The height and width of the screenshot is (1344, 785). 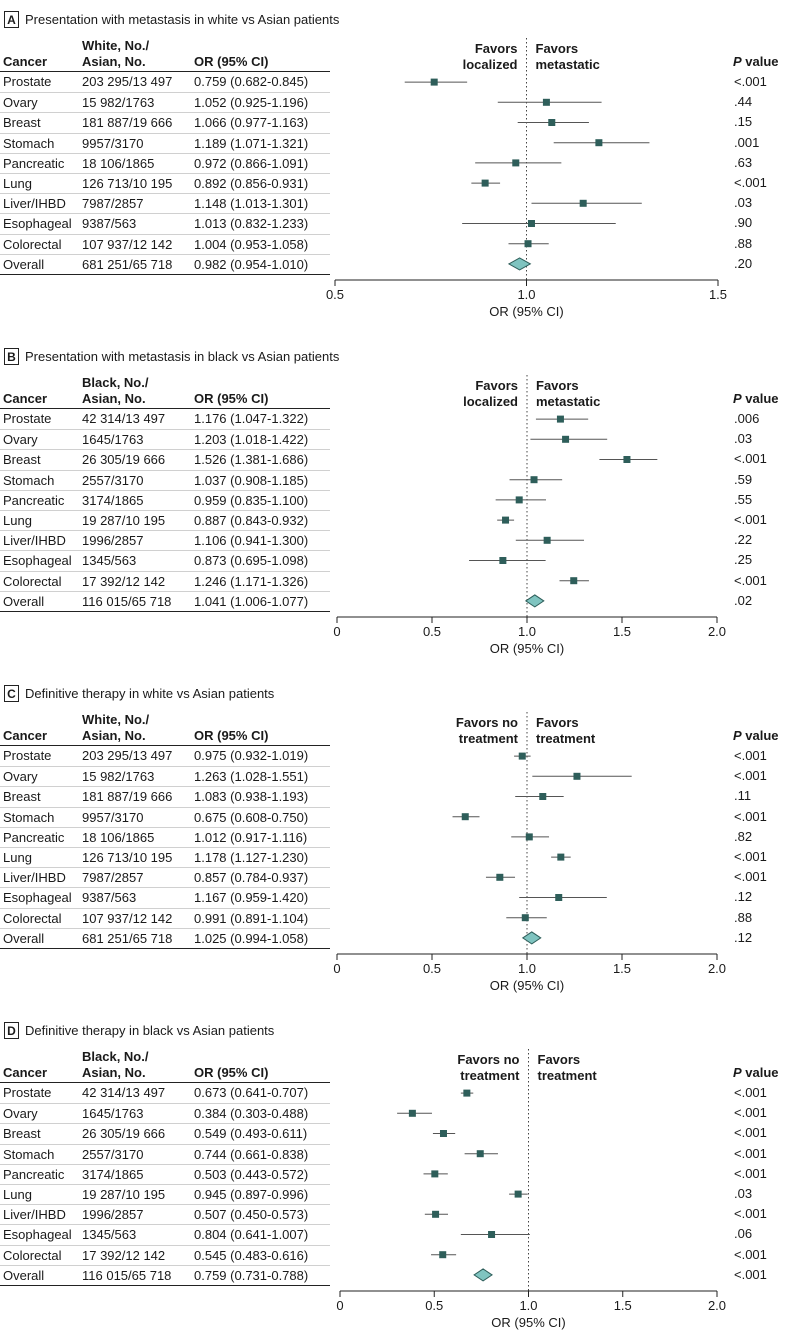 What do you see at coordinates (743, 917) in the screenshot?
I see `p-value: .88` at bounding box center [743, 917].